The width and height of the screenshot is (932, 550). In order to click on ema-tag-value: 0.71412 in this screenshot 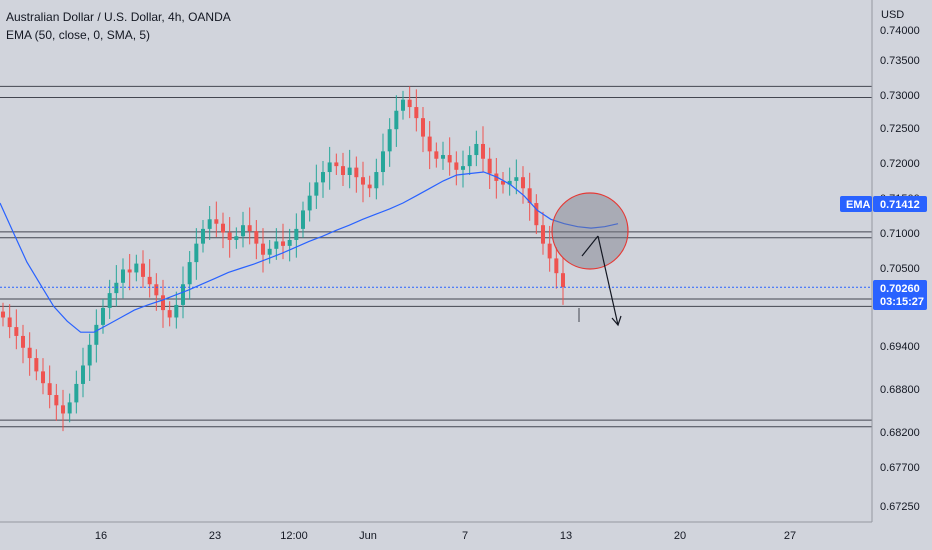, I will do `click(900, 205)`.